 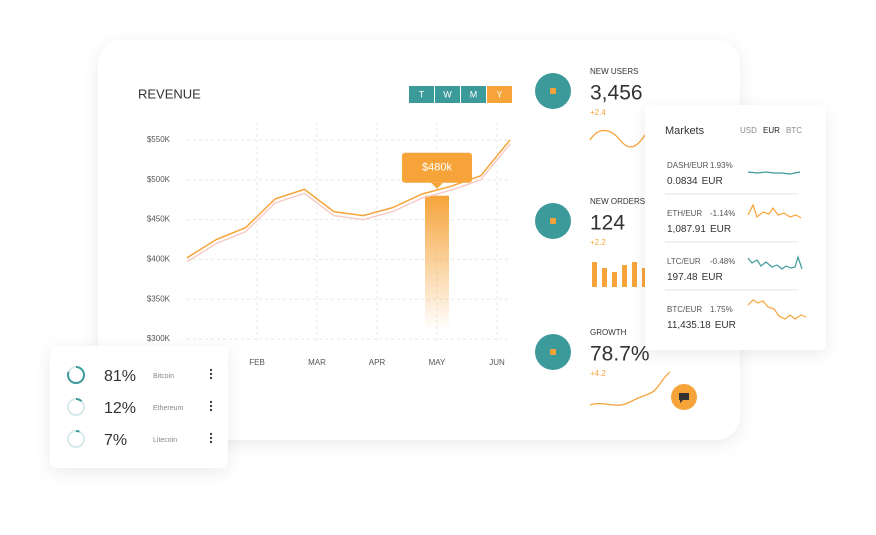 What do you see at coordinates (159, 259) in the screenshot?
I see `y-tick-label: $400K` at bounding box center [159, 259].